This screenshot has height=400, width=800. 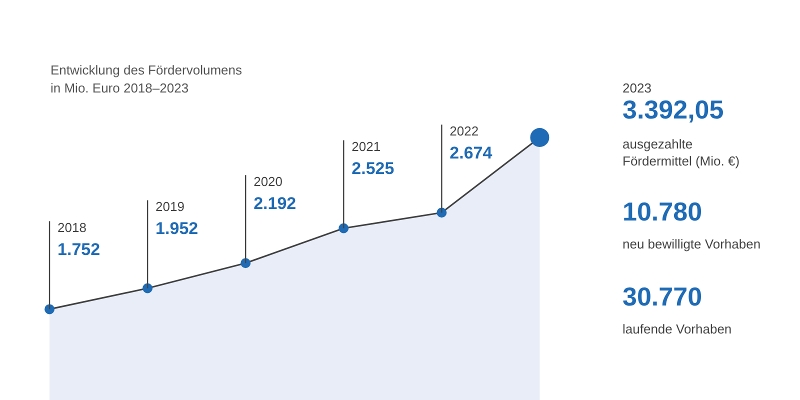 What do you see at coordinates (662, 297) in the screenshot?
I see `text: 30.770` at bounding box center [662, 297].